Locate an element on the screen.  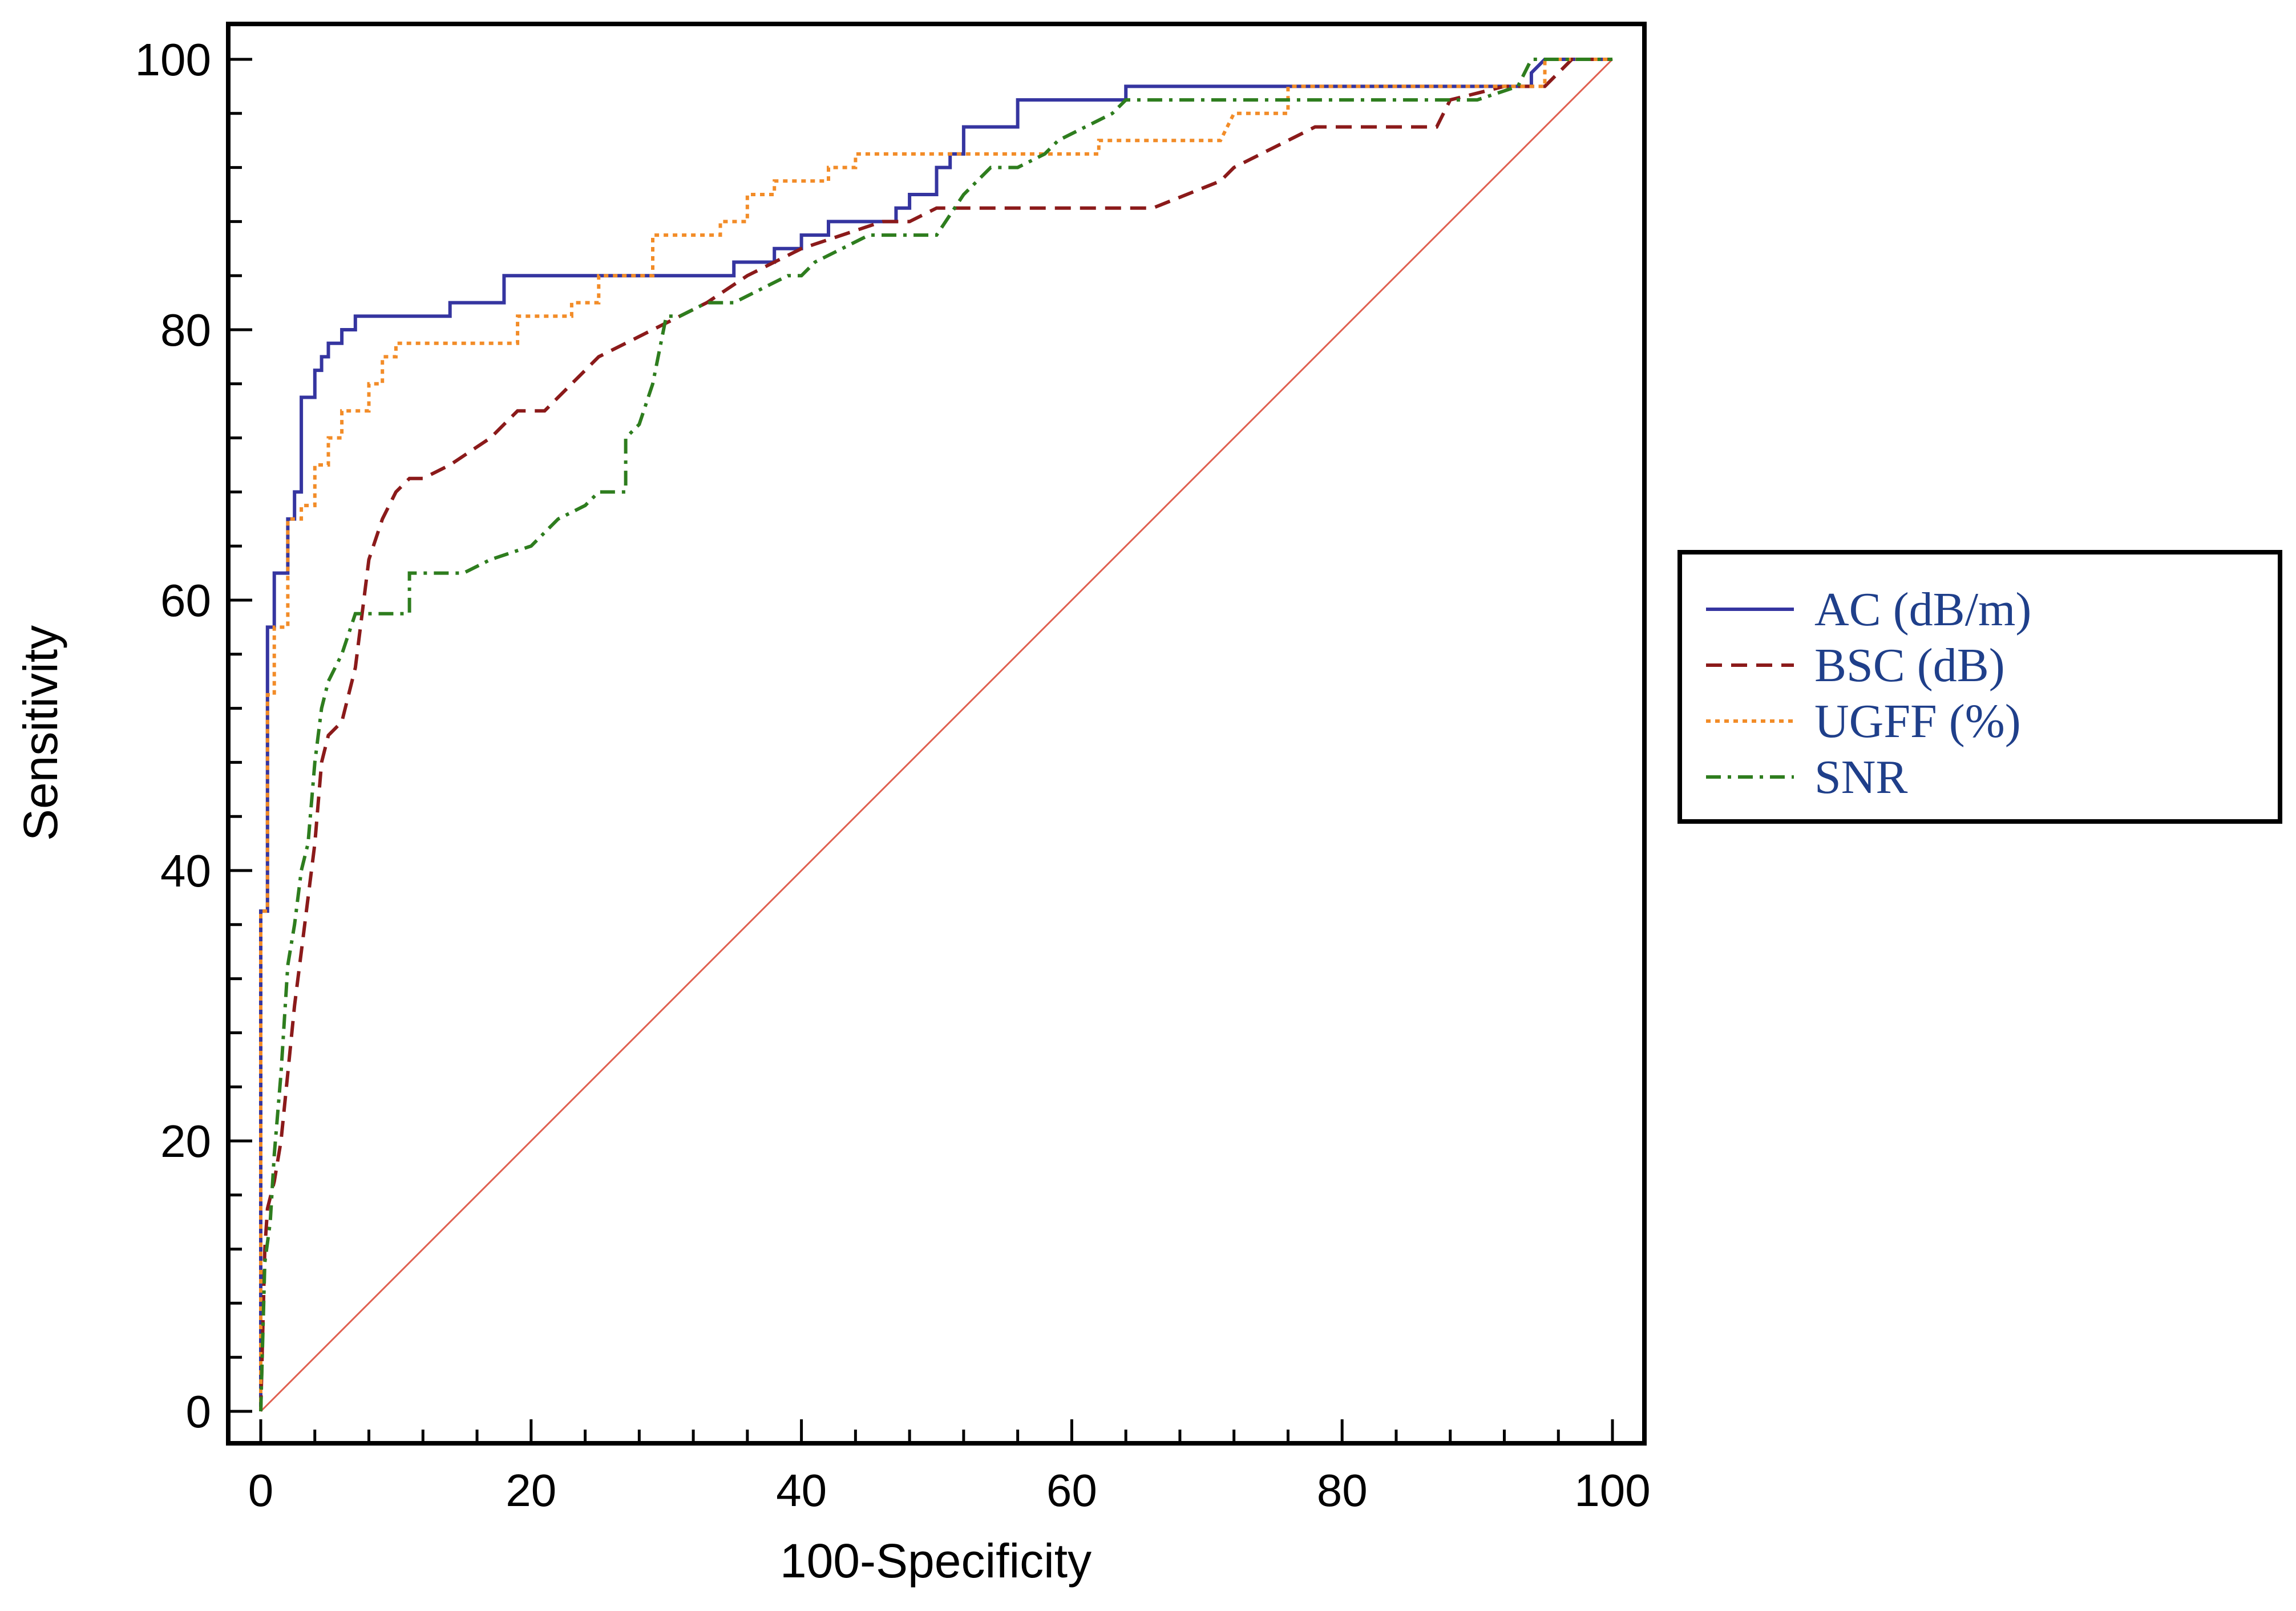
legend-label-bsc-db: BSC (dB) is located at coordinates (1909, 665).